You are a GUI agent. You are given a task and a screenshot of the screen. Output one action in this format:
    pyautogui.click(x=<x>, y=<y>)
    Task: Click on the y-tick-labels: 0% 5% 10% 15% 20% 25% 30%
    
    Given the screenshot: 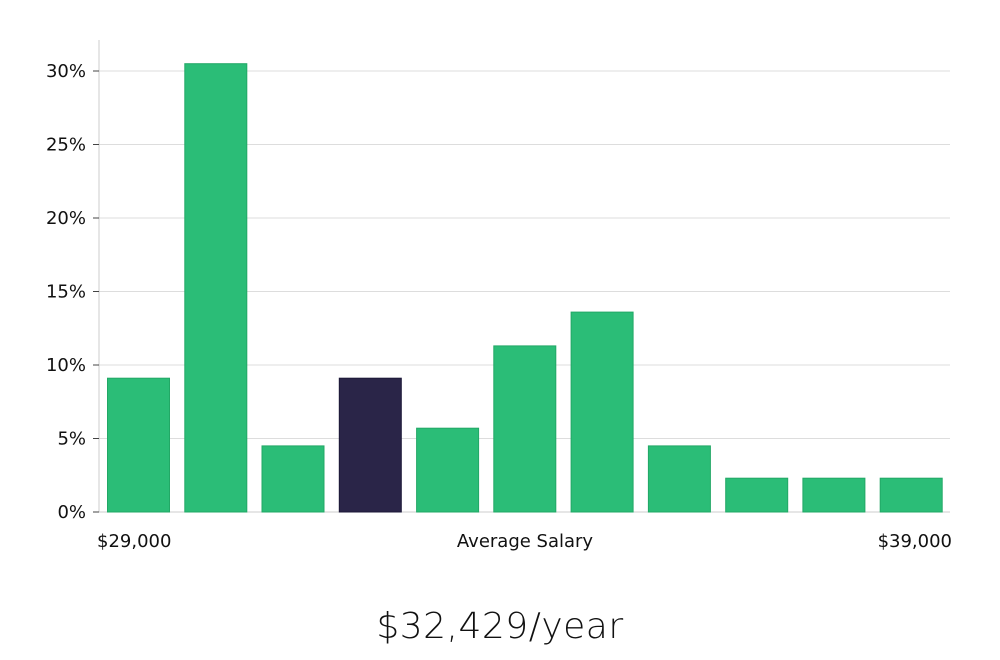 What is the action you would take?
    pyautogui.click(x=72, y=292)
    